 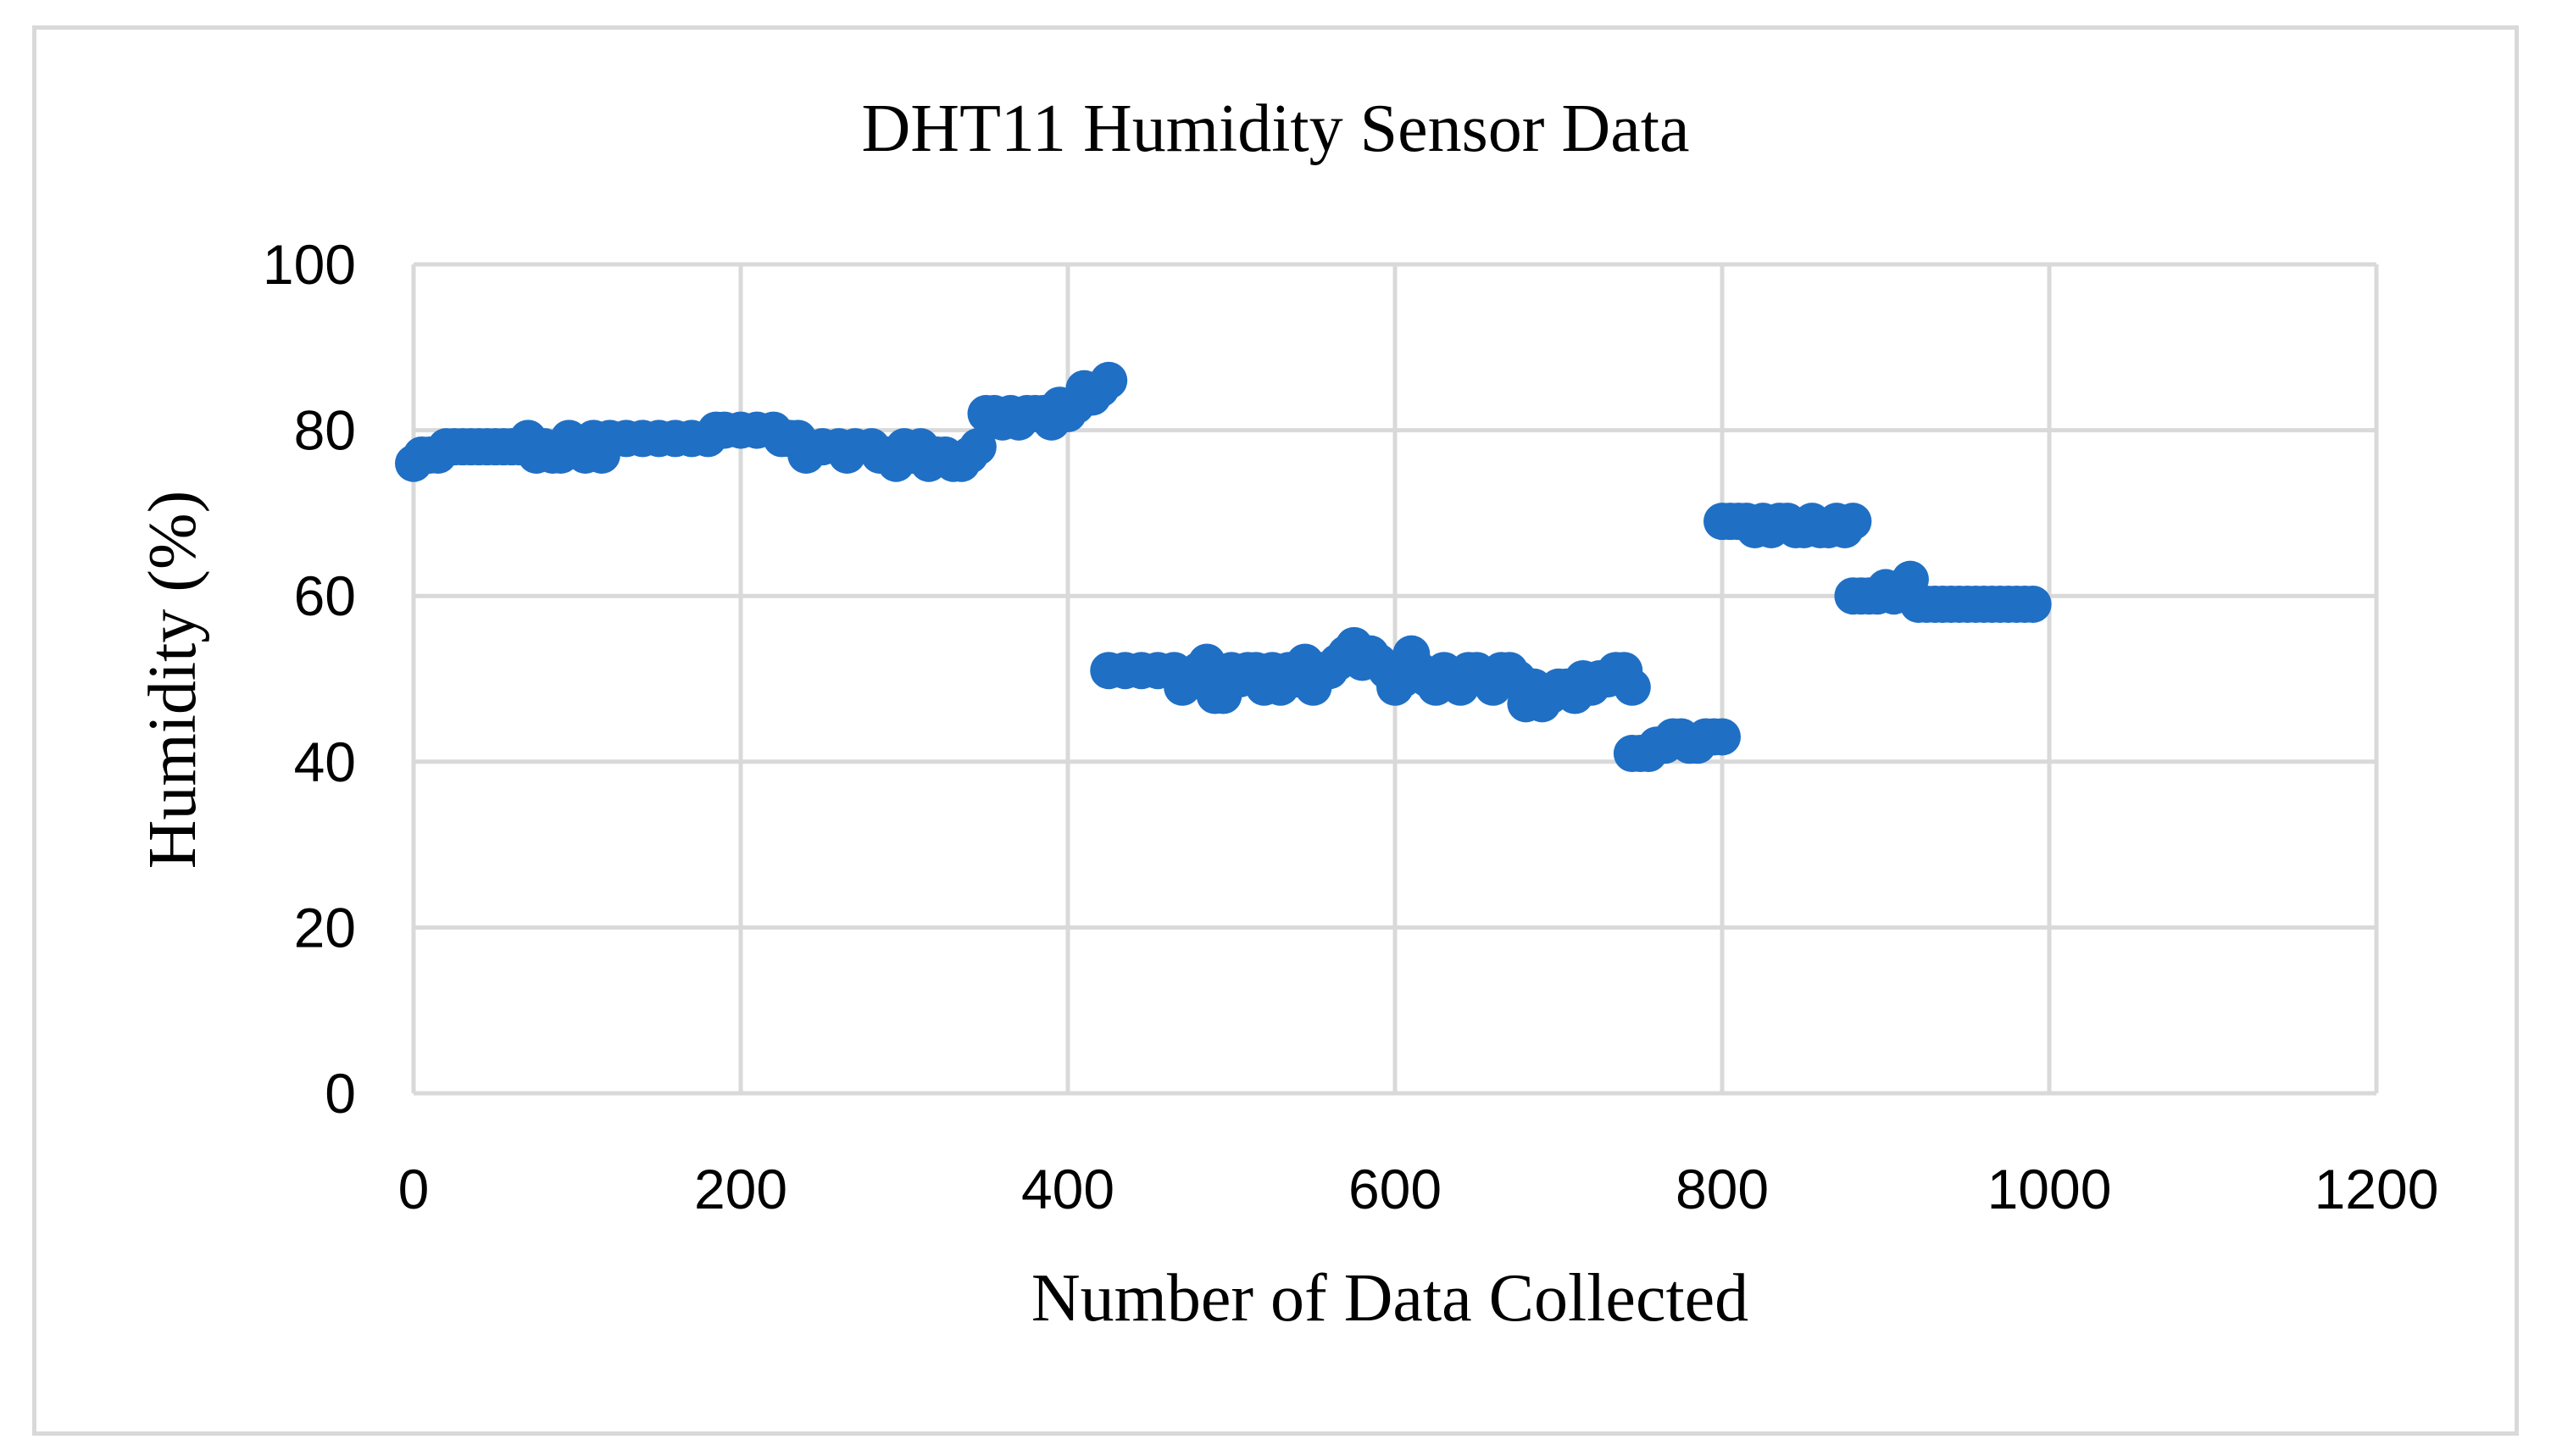 What do you see at coordinates (309, 265) in the screenshot?
I see `y-tick-label: 100` at bounding box center [309, 265].